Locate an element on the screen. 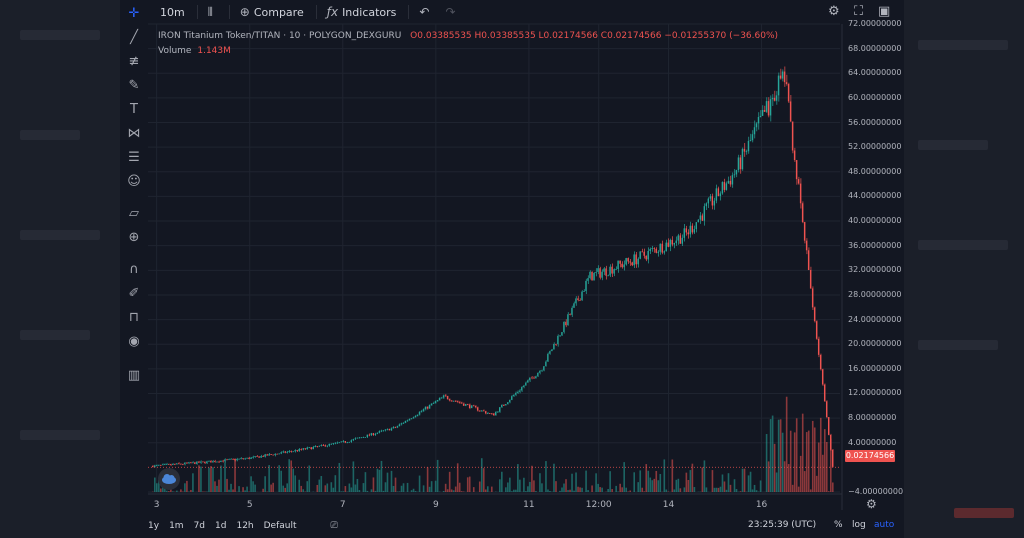  crosshair-icon: ✛ is located at coordinates (134, 13).